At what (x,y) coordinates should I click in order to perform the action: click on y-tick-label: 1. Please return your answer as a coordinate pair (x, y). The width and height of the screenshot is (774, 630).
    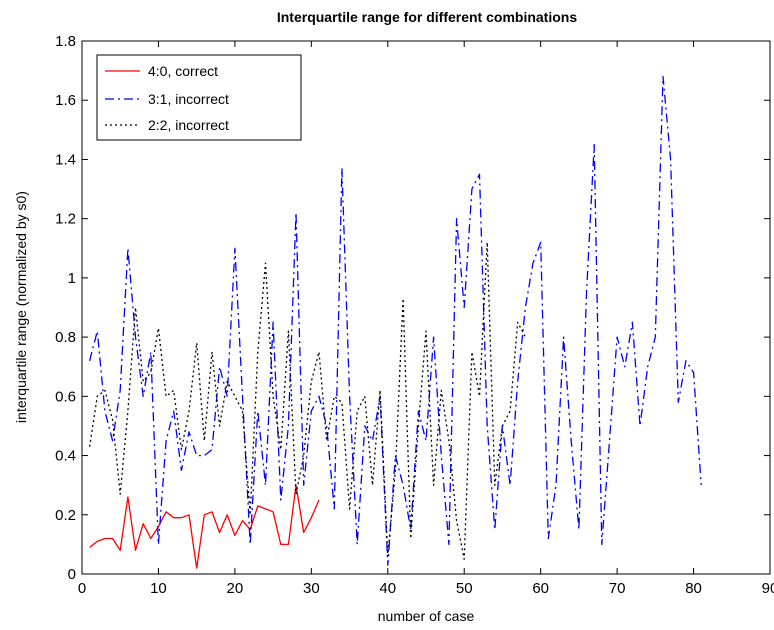
    Looking at the image, I should click on (72, 278).